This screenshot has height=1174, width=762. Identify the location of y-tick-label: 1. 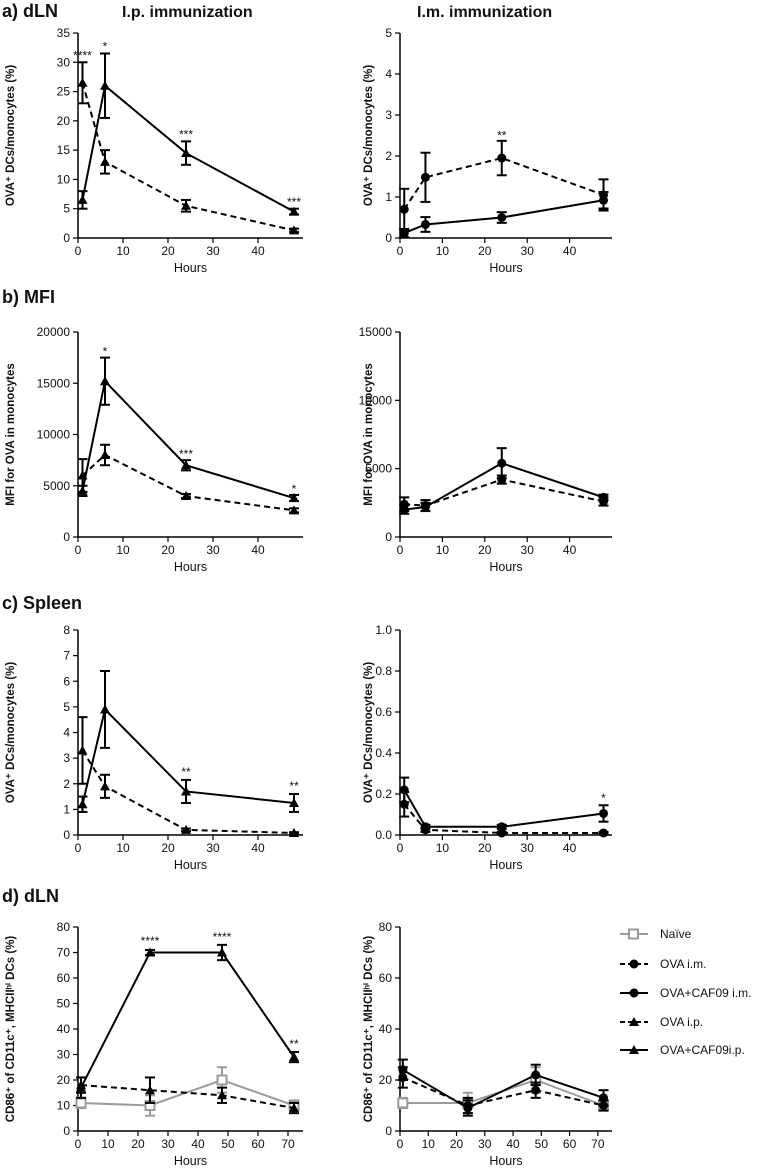
(66, 809).